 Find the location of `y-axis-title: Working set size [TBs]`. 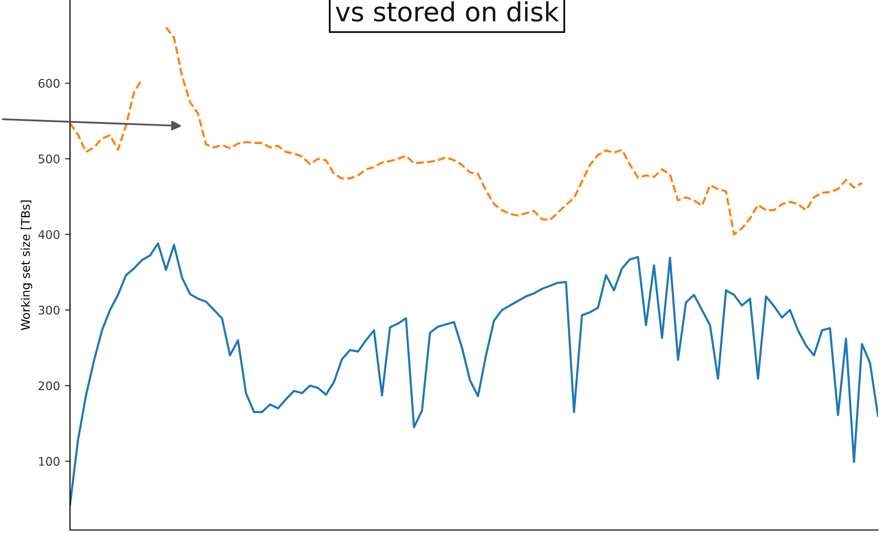

y-axis-title: Working set size [TBs] is located at coordinates (26, 265).